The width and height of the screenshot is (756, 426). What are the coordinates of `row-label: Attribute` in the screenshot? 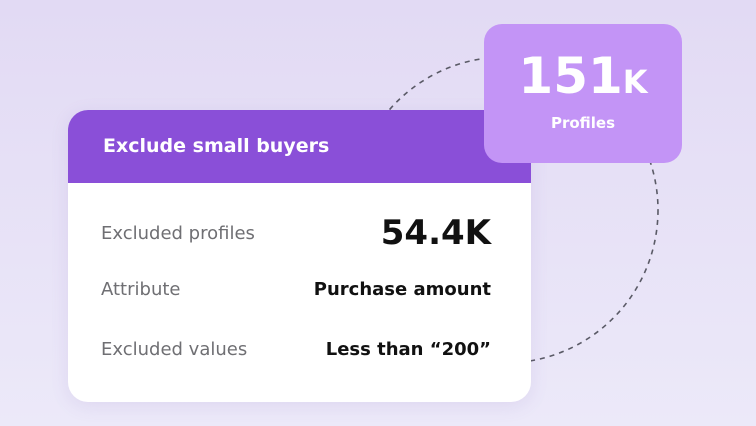 It's located at (141, 289).